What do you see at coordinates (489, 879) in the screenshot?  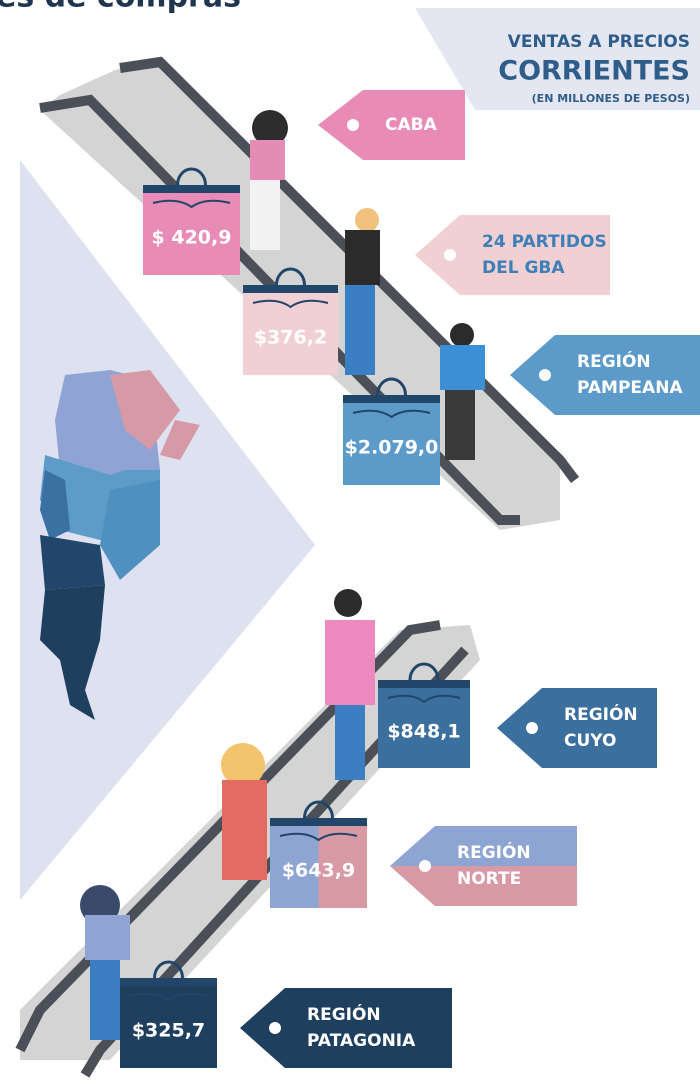 I see `region-name: NORTE` at bounding box center [489, 879].